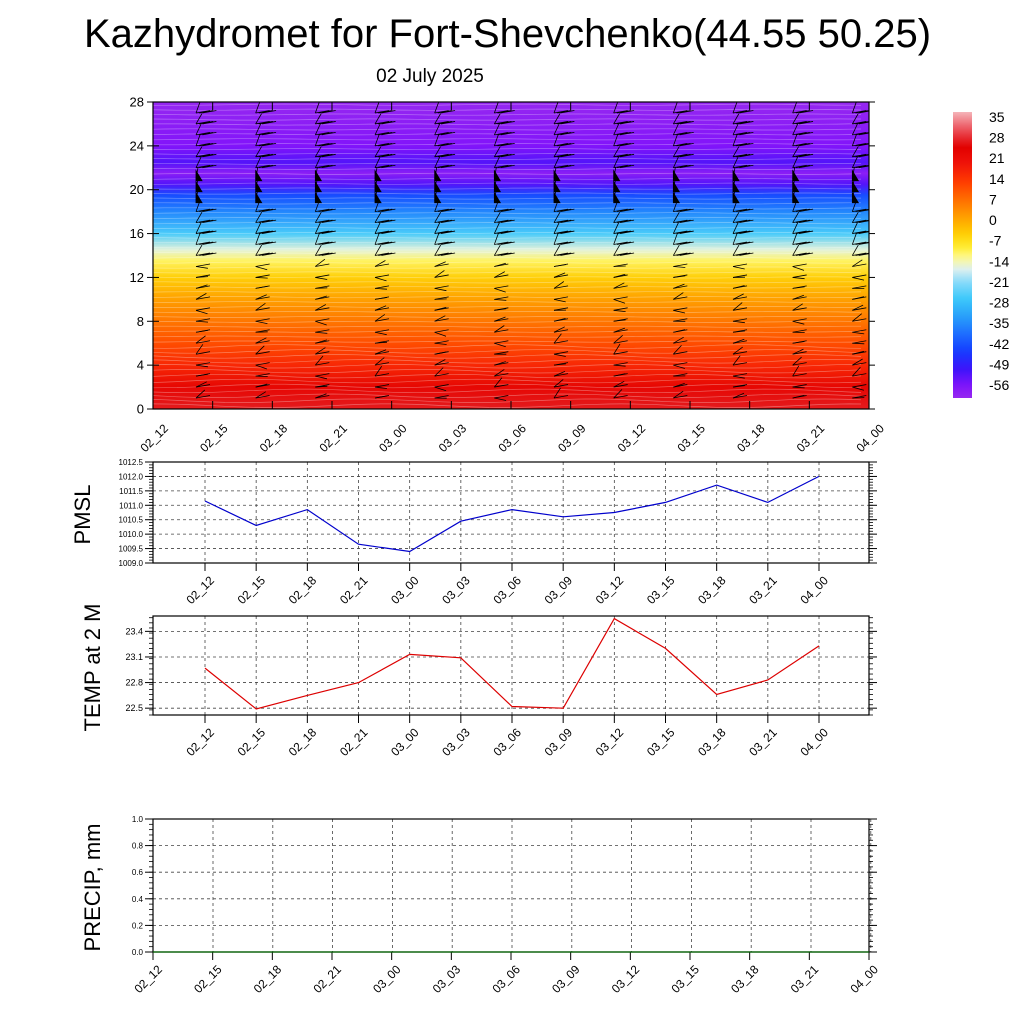  Describe the element at coordinates (137, 277) in the screenshot. I see `y-tick-label: 12` at that location.